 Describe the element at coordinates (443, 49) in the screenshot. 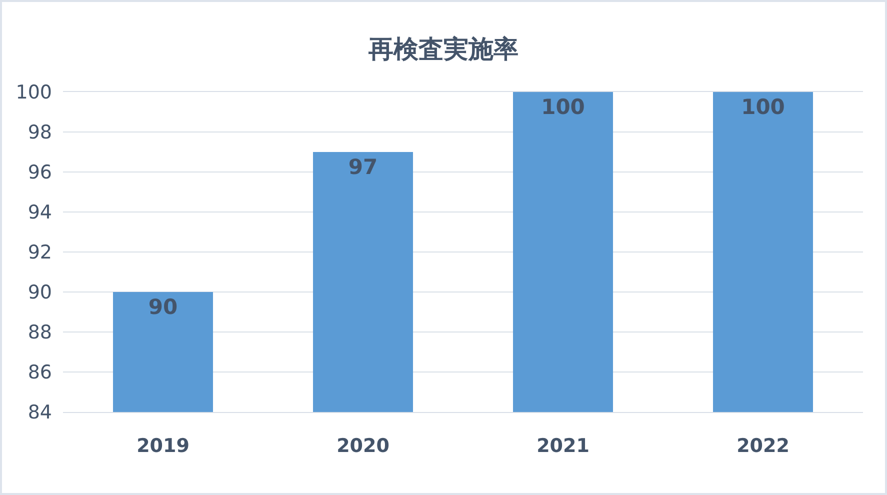

I see `chart-title: 再検査実施率` at that location.